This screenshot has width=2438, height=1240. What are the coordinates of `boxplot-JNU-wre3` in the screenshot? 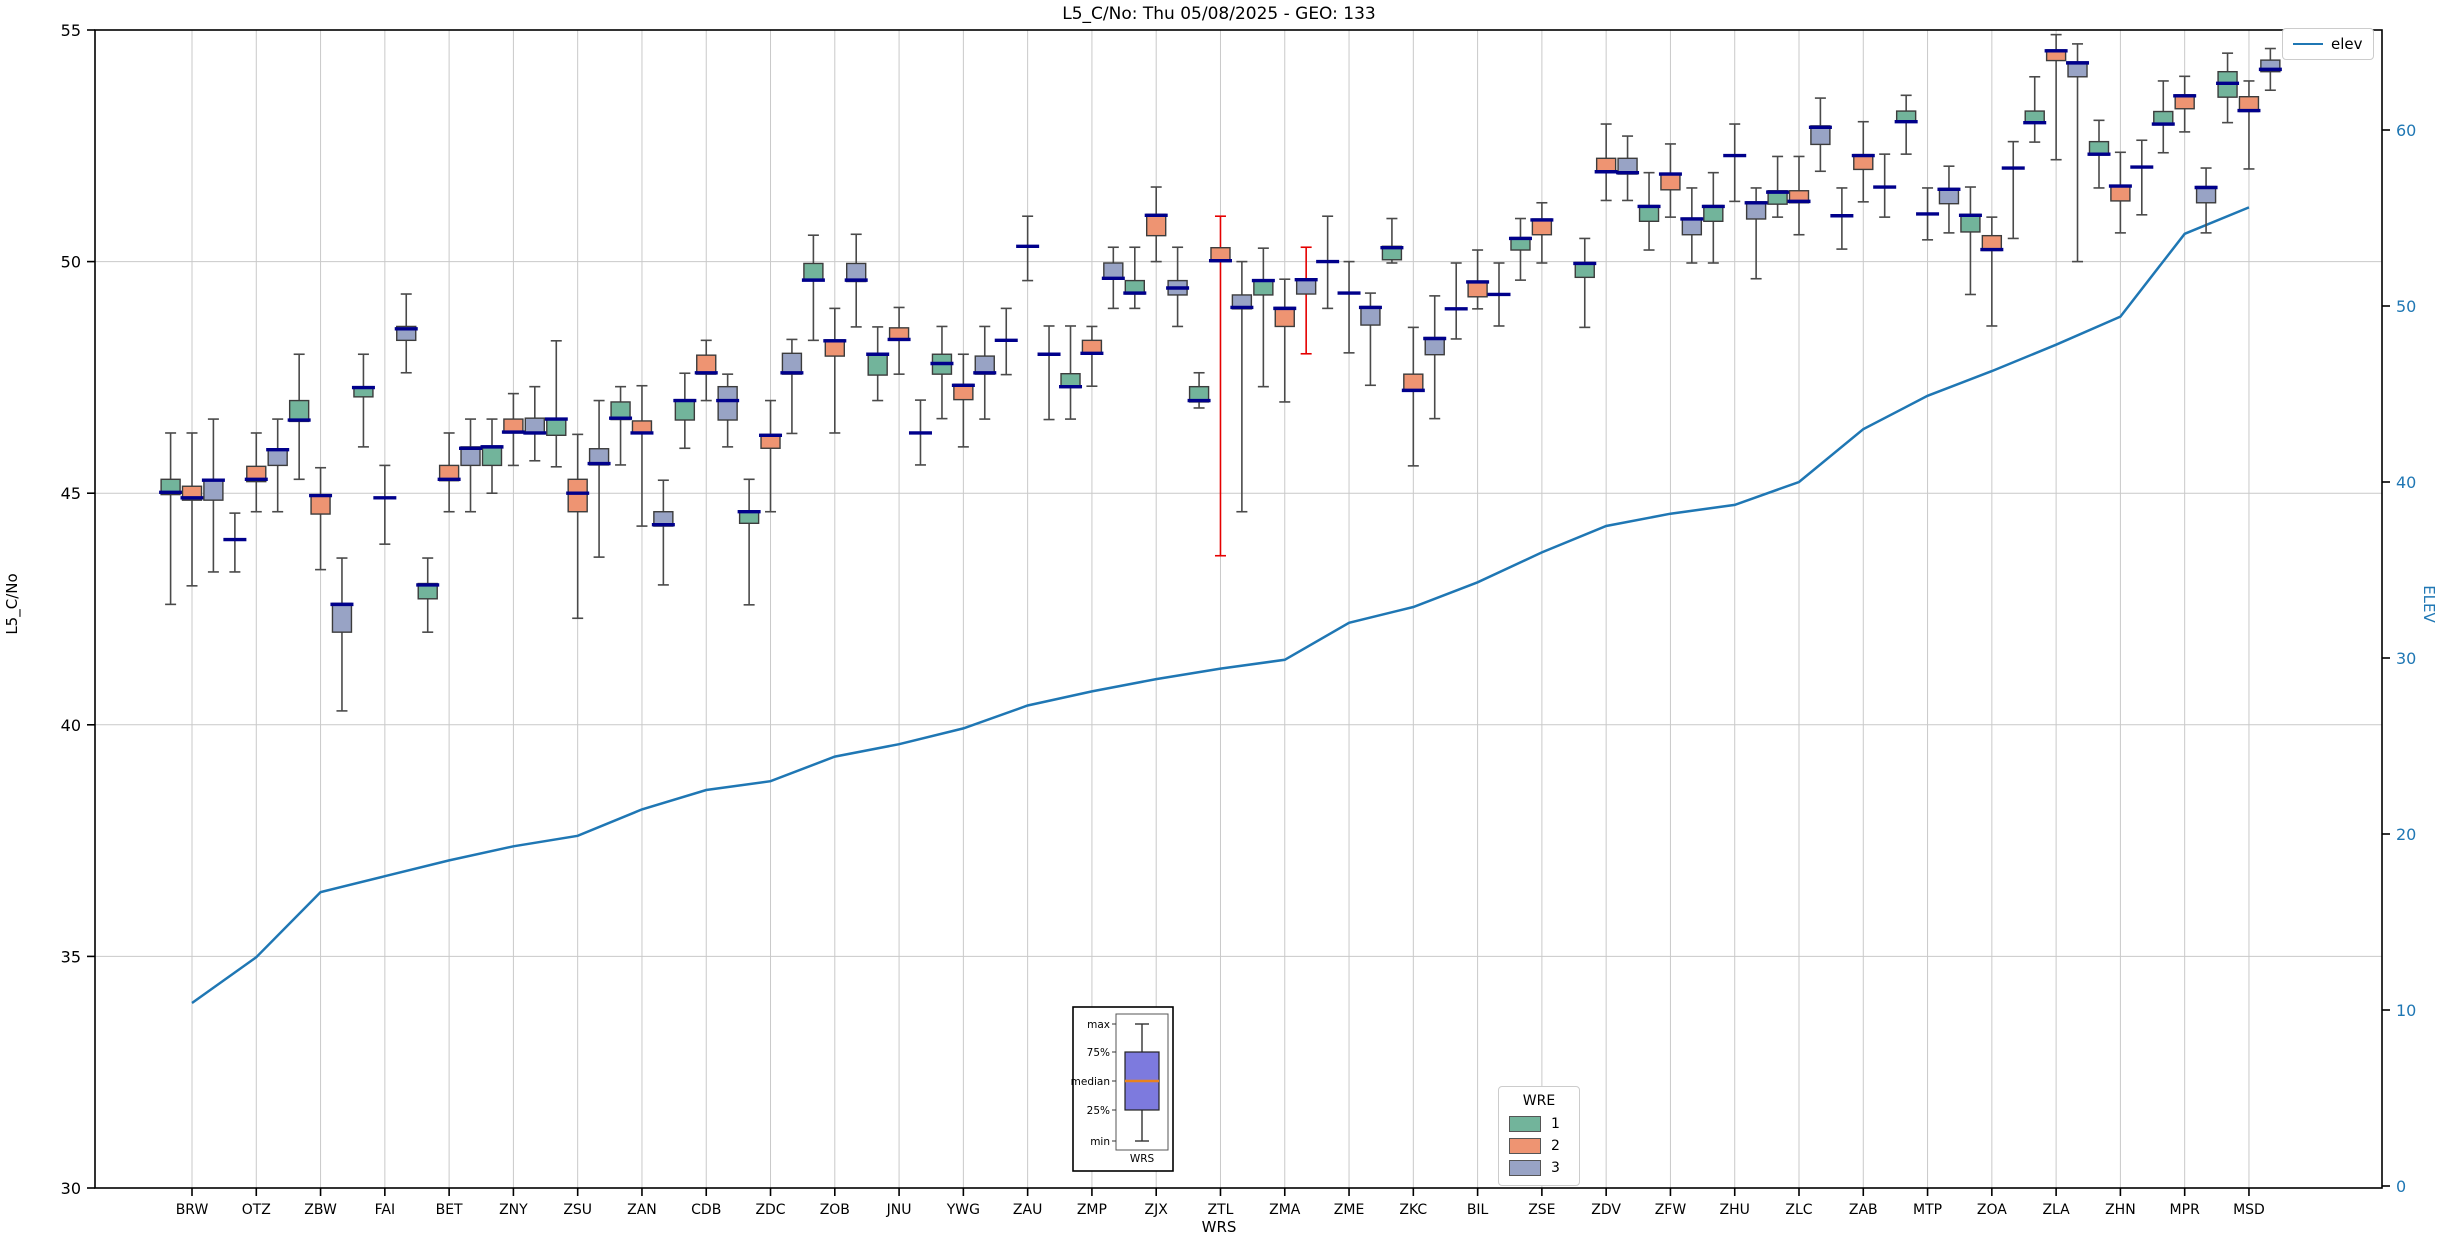 It's located at (920, 432).